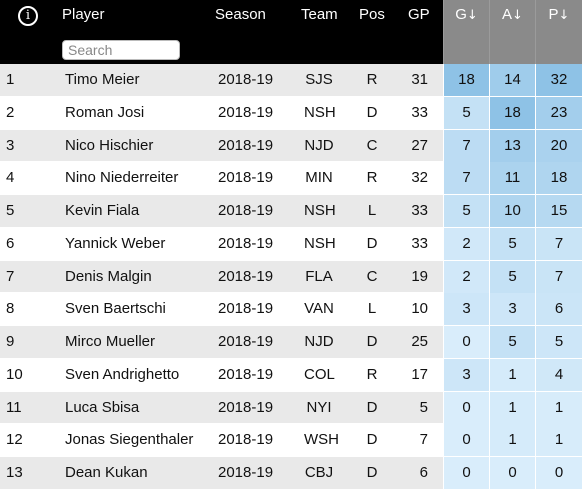  Describe the element at coordinates (319, 14) in the screenshot. I see `column-header-team: Team` at that location.